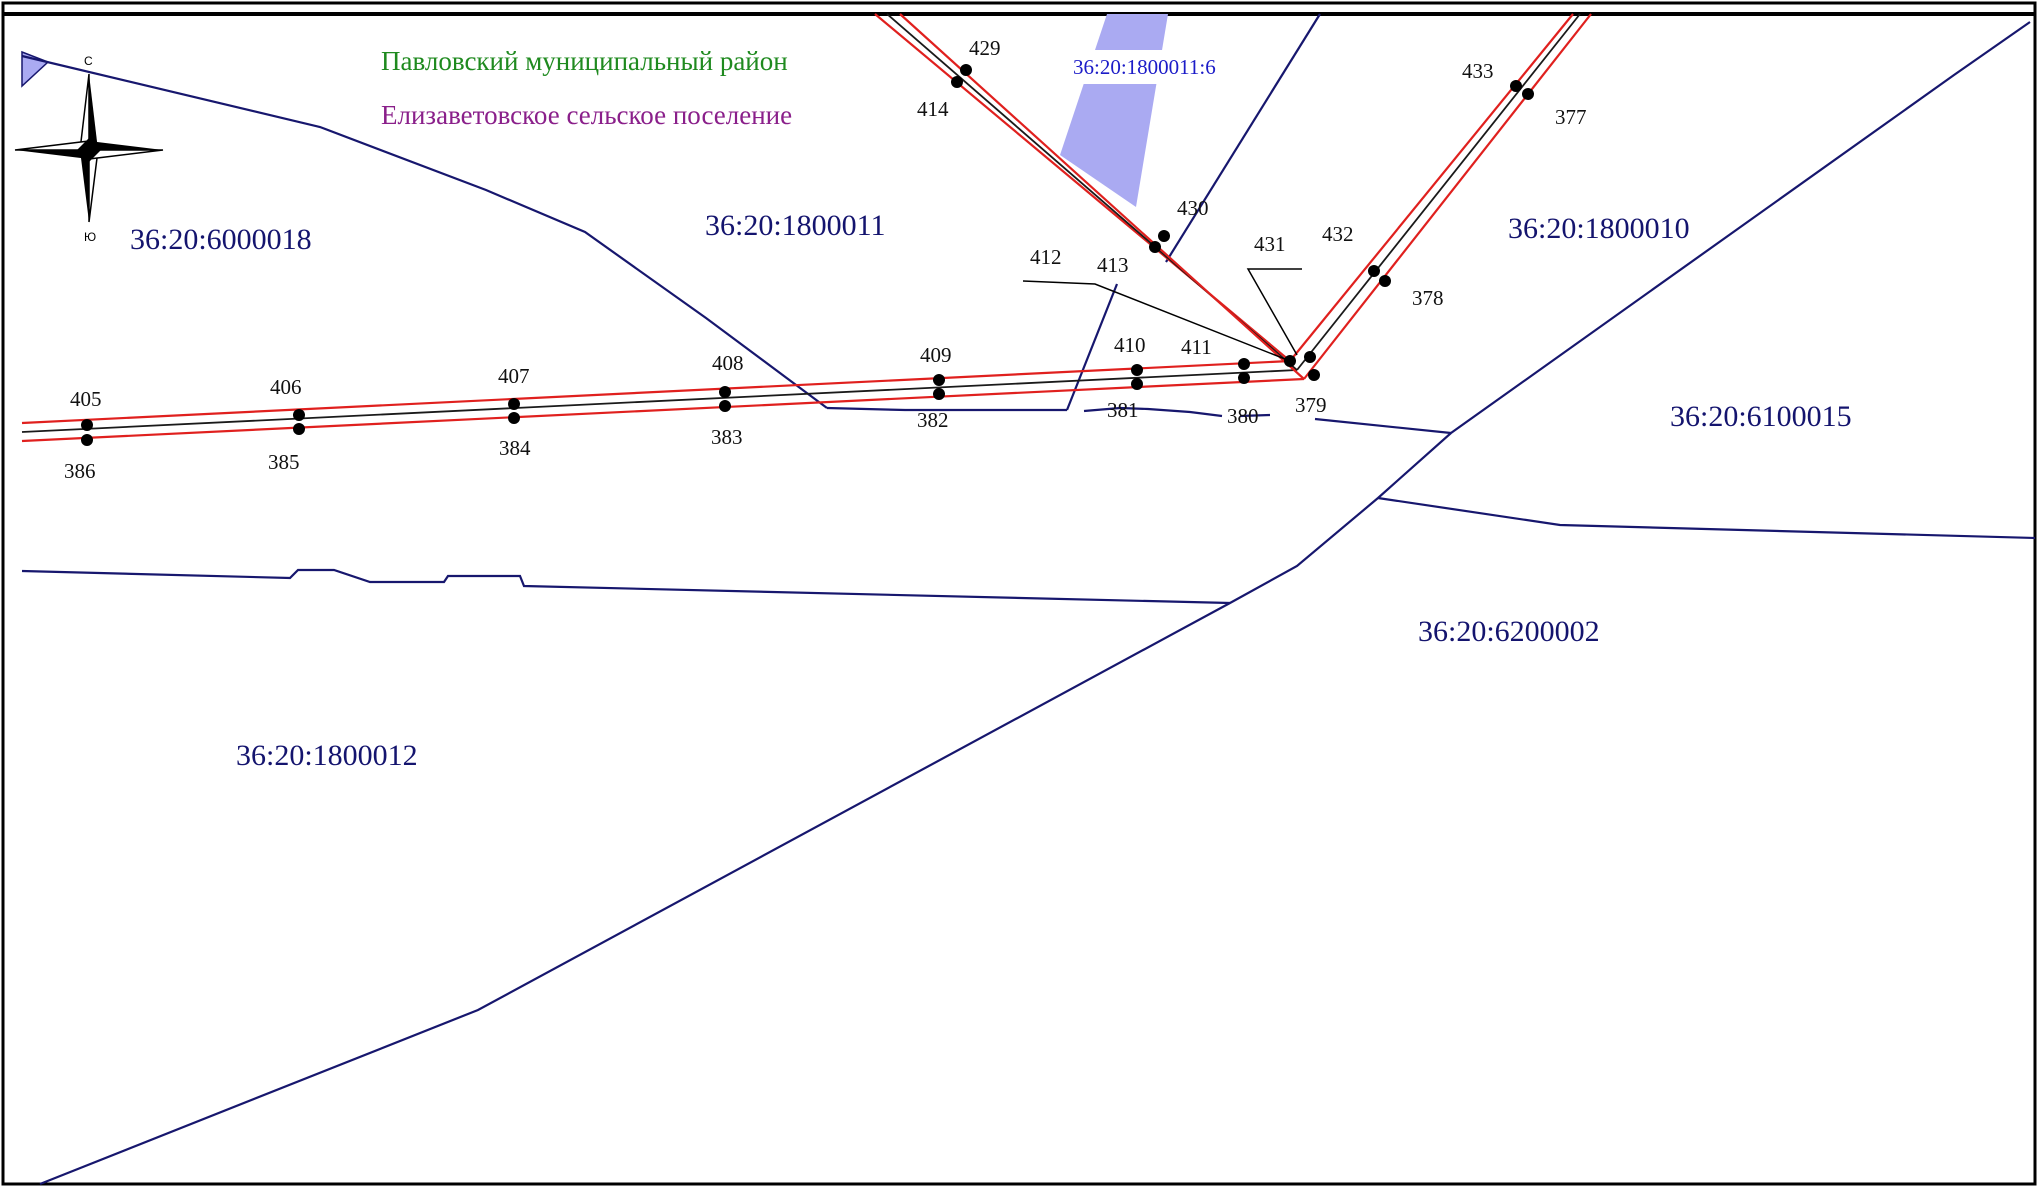 The height and width of the screenshot is (1187, 2038). I want to click on point-label: 429, so click(985, 48).